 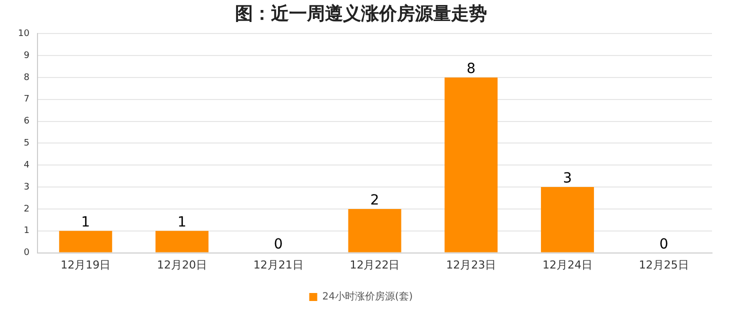 I want to click on x-tick-label: 12月25日, so click(x=663, y=265).